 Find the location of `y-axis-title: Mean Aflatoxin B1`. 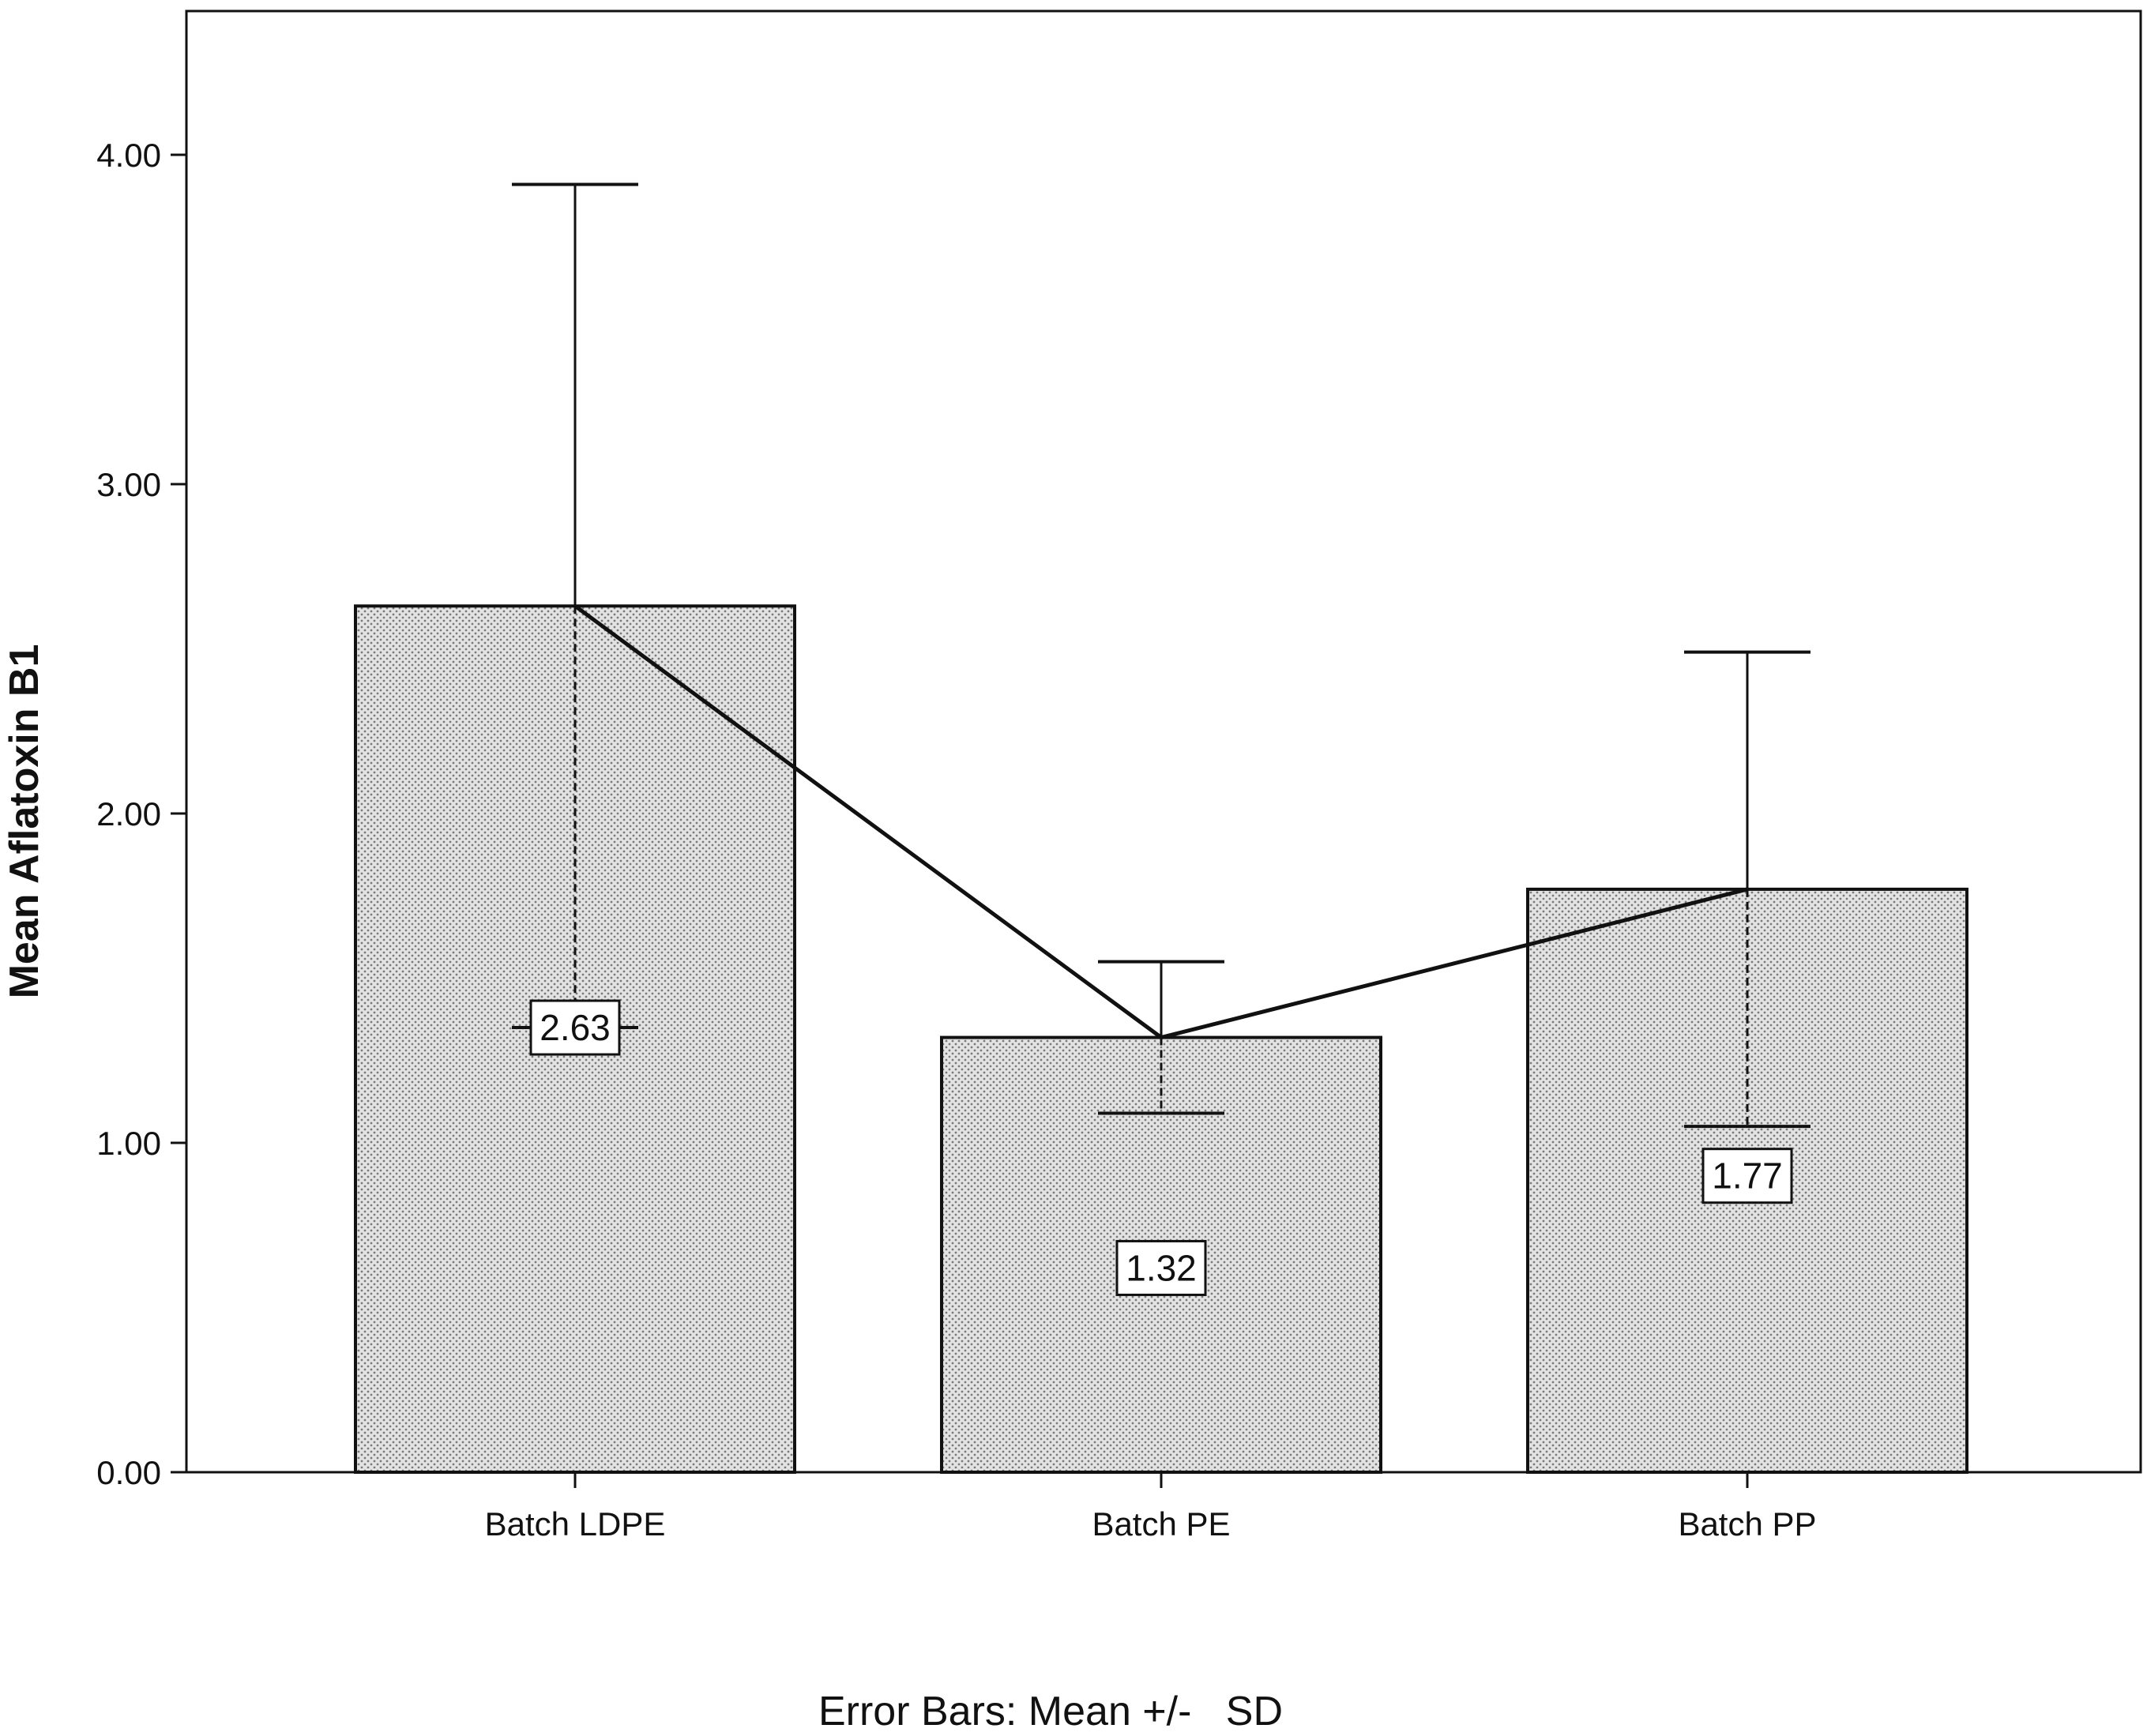

y-axis-title: Mean Aflatoxin B1 is located at coordinates (25, 821).